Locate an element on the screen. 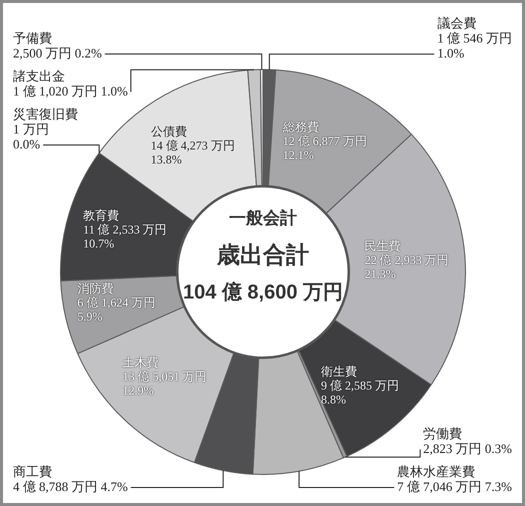 The width and height of the screenshot is (525, 506). text: 一般会計 is located at coordinates (263, 218).